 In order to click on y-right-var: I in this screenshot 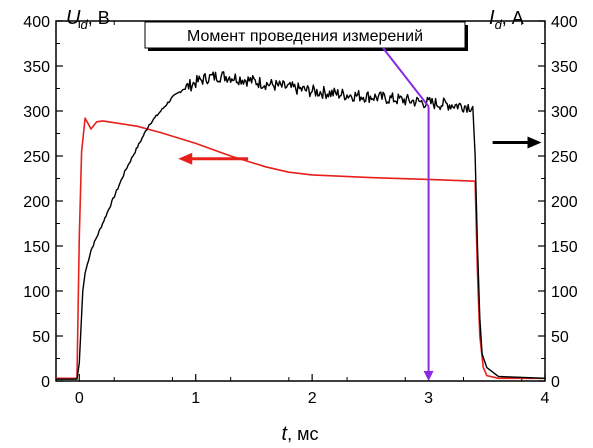, I will do `click(492, 18)`.